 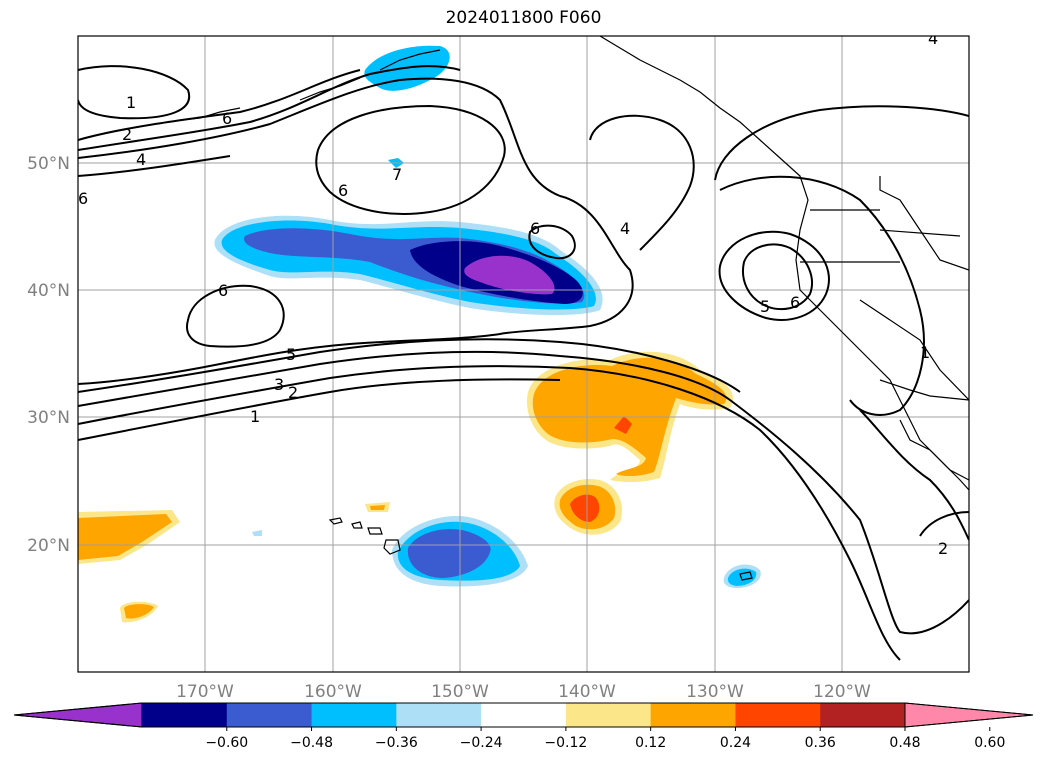 What do you see at coordinates (715, 692) in the screenshot?
I see `lon-label: 130°W` at bounding box center [715, 692].